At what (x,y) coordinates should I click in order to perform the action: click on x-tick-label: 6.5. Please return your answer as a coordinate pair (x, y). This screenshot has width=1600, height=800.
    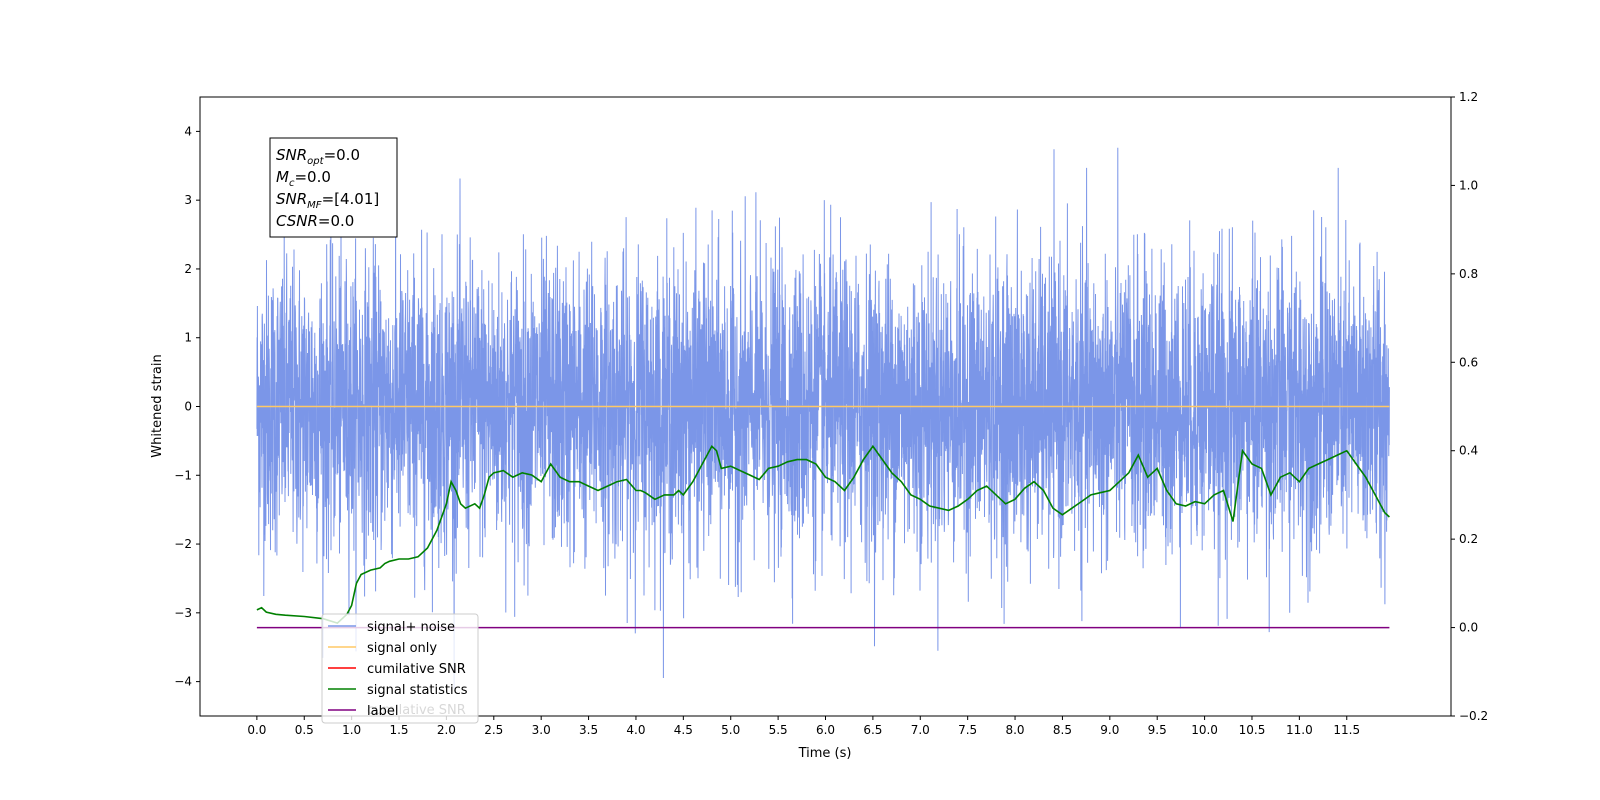
    Looking at the image, I should click on (872, 730).